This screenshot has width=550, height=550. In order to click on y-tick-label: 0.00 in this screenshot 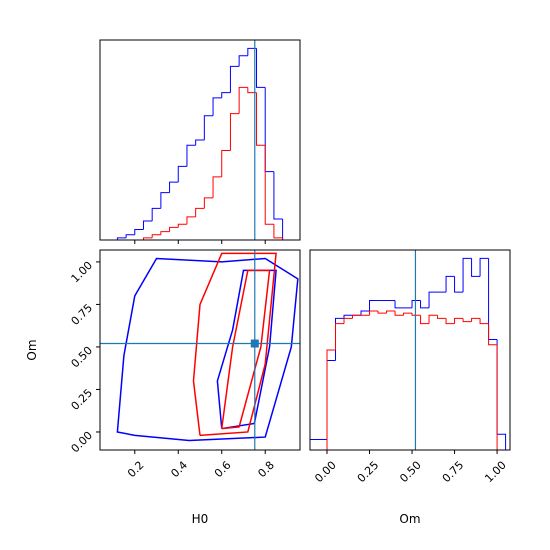, I will do `click(82, 442)`.